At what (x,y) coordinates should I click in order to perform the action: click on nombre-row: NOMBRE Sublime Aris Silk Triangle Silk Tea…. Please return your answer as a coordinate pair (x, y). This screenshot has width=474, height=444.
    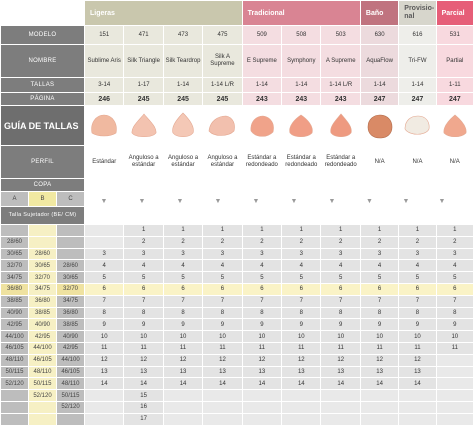
    Looking at the image, I should click on (237, 61).